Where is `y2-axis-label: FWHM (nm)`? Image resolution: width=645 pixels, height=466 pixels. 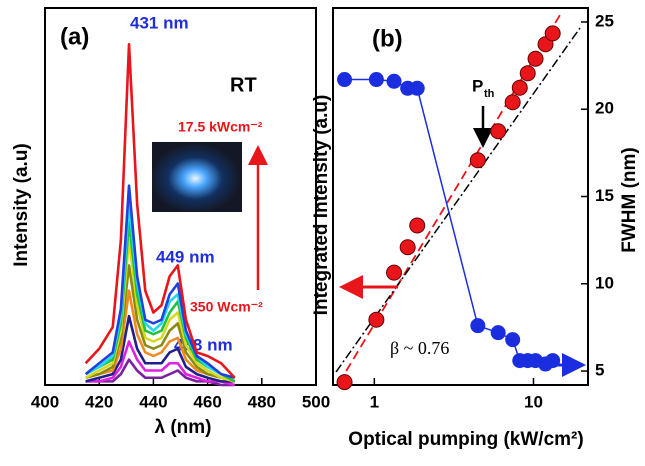 y2-axis-label: FWHM (nm) is located at coordinates (629, 200).